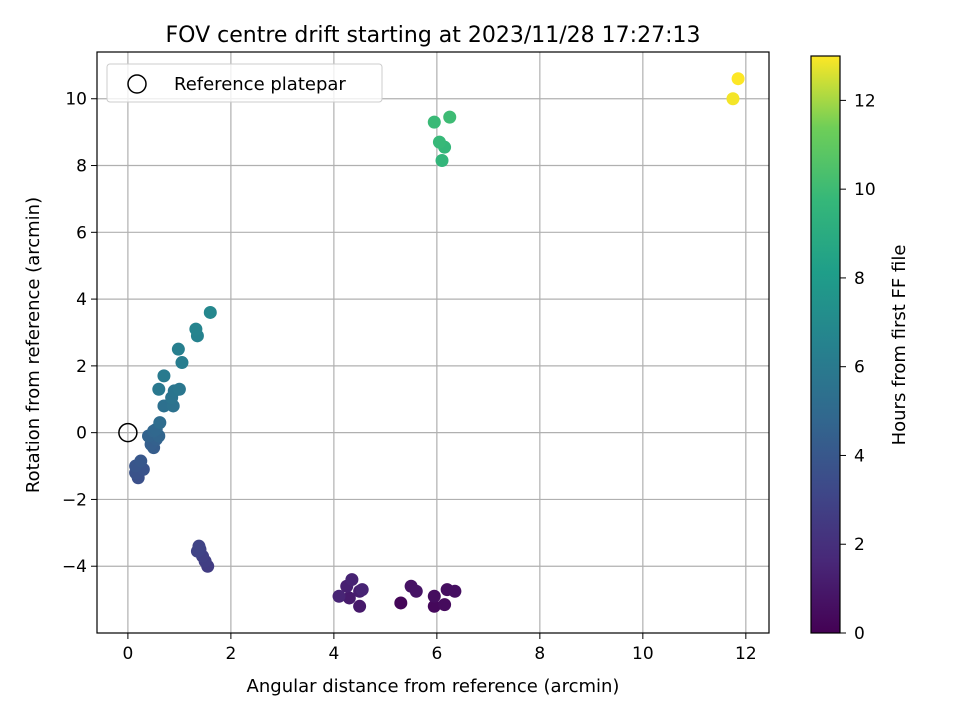 The image size is (960, 724). What do you see at coordinates (74, 500) in the screenshot?
I see `y-tick-label: −2` at bounding box center [74, 500].